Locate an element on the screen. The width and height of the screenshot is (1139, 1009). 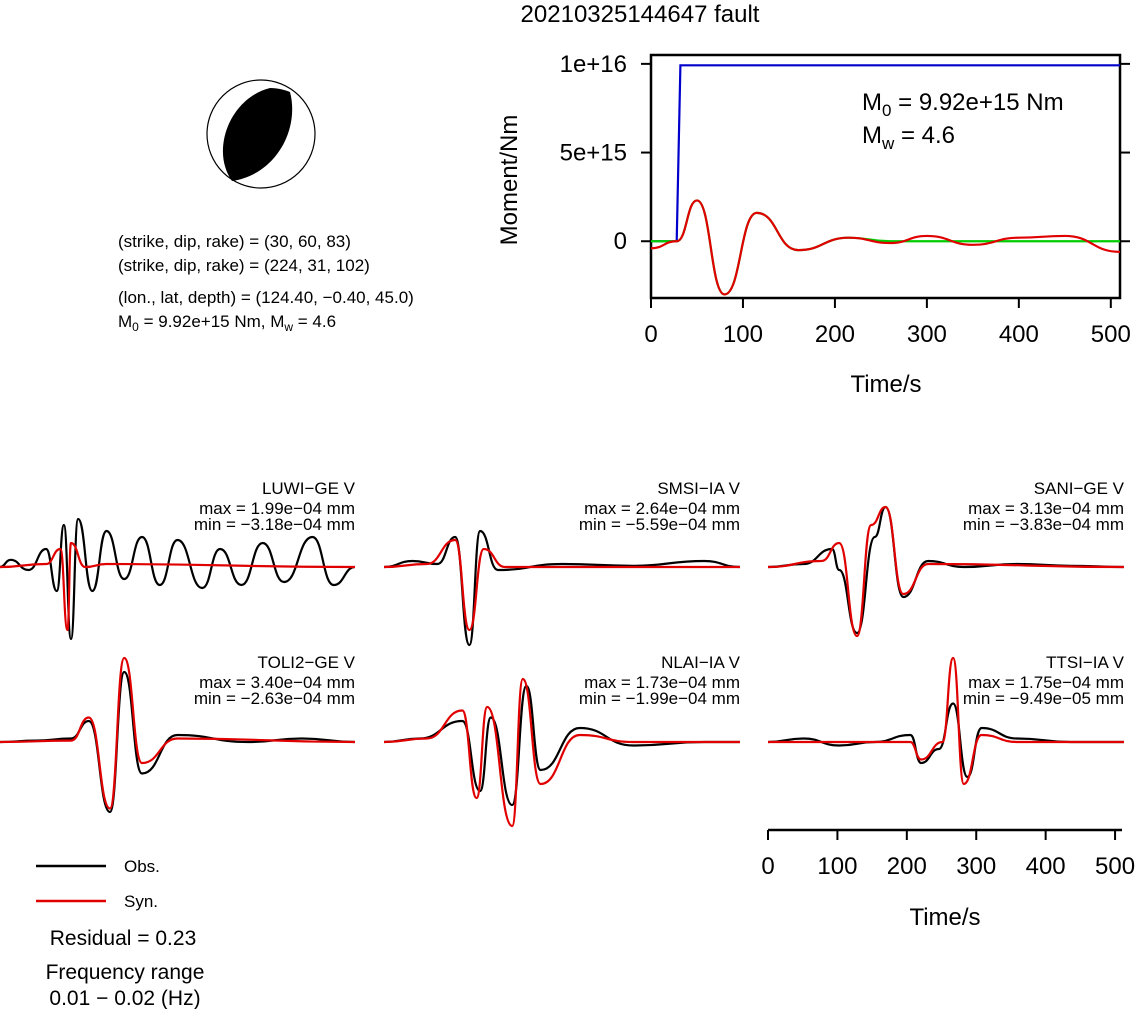
moment-ytick-label: 5e+15 is located at coordinates (593, 153).